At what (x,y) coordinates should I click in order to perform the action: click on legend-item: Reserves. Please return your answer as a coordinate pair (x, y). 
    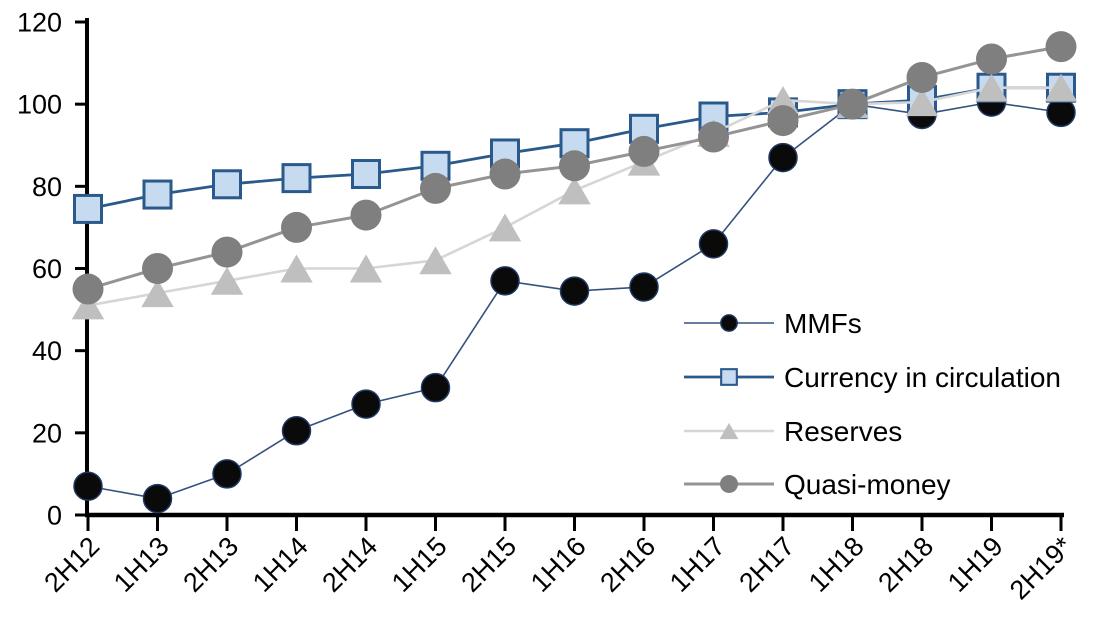
    Looking at the image, I should click on (793, 431).